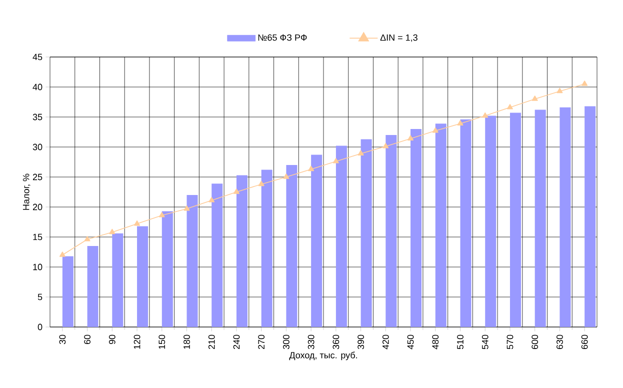 This screenshot has height=388, width=623. I want to click on y-tick-label: 20, so click(37, 207).